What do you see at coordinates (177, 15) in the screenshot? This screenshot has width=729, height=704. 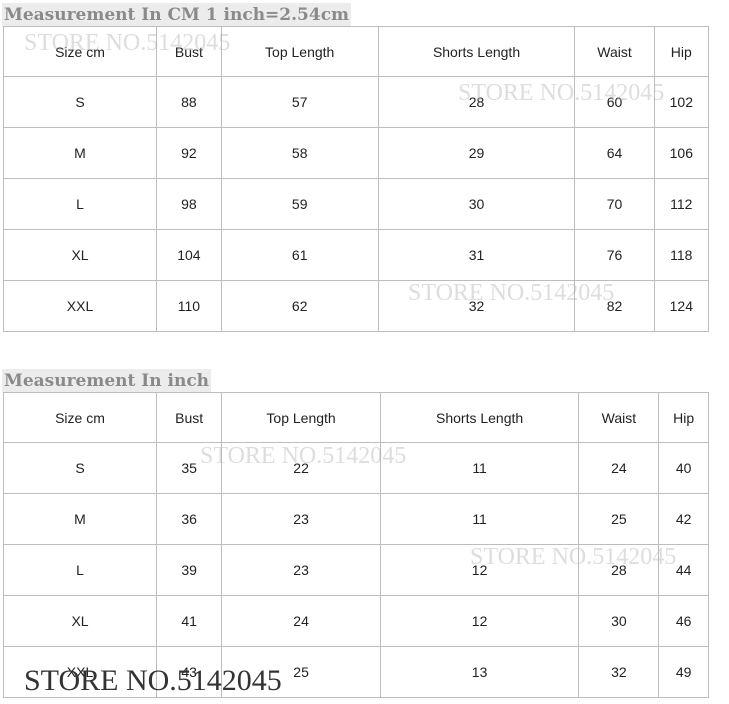 I see `cm-table-title: Measurement In CM 1 inch=2.54cm` at bounding box center [177, 15].